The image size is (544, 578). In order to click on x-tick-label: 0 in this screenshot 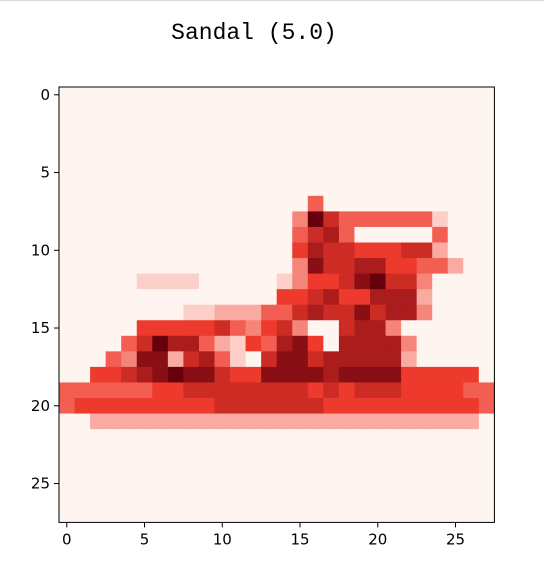, I will do `click(67, 539)`.